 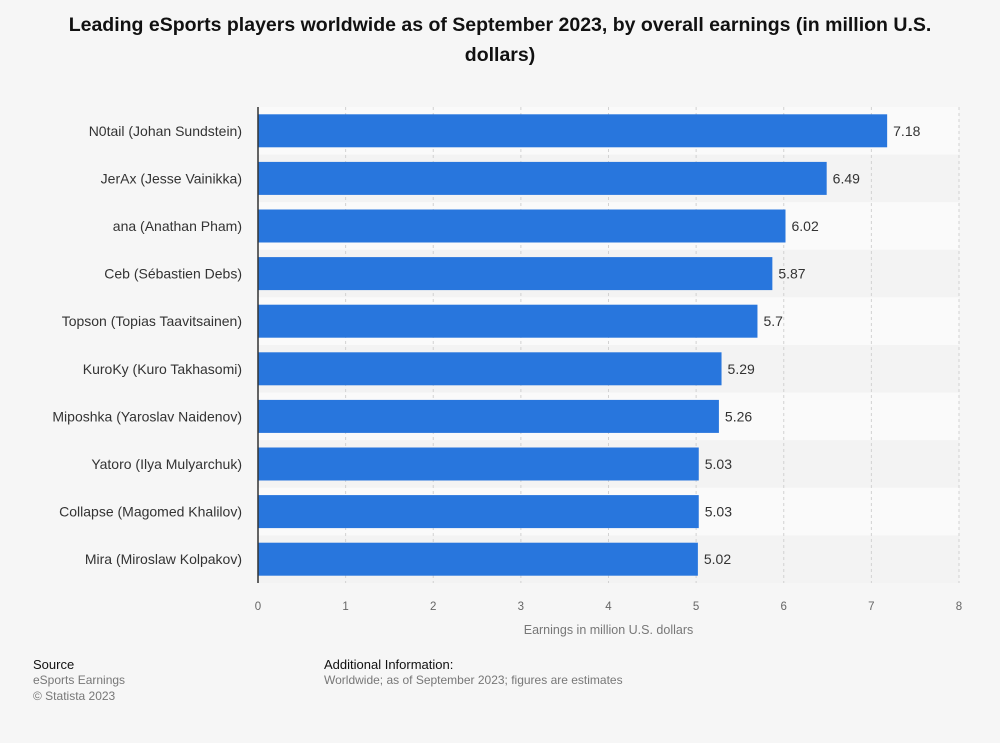 What do you see at coordinates (152, 321) in the screenshot?
I see `y-category-label: Topson (Topias Taavitsainen)` at bounding box center [152, 321].